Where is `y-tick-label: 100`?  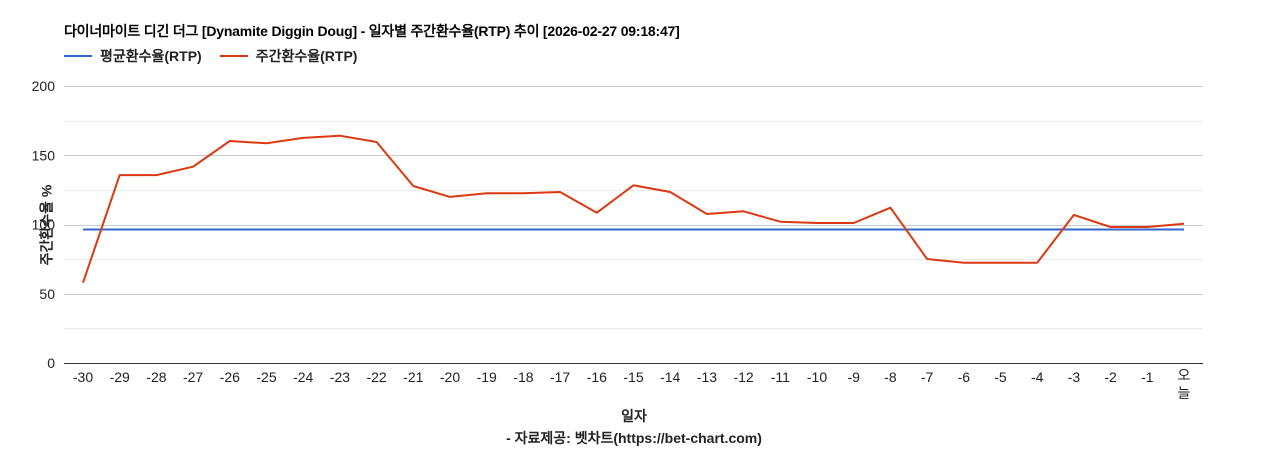 y-tick-label: 100 is located at coordinates (44, 225).